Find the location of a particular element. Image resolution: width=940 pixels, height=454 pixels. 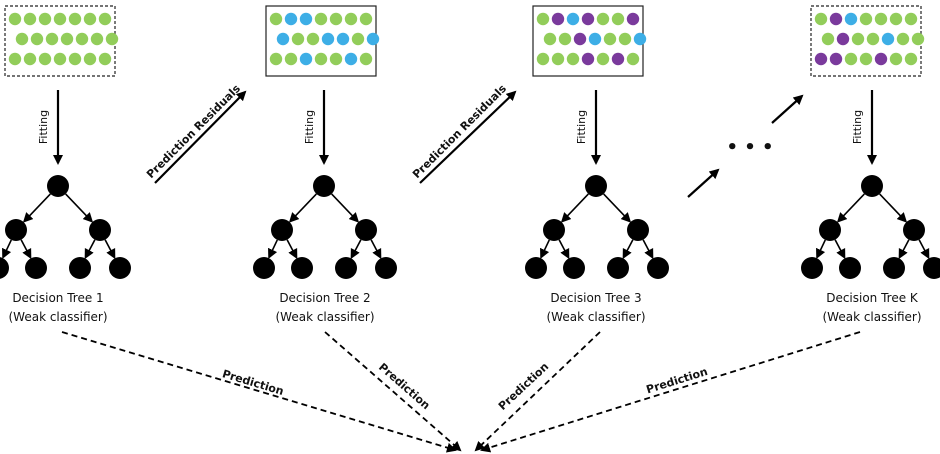

fitting-label-2: Fitting is located at coordinates (309, 127).